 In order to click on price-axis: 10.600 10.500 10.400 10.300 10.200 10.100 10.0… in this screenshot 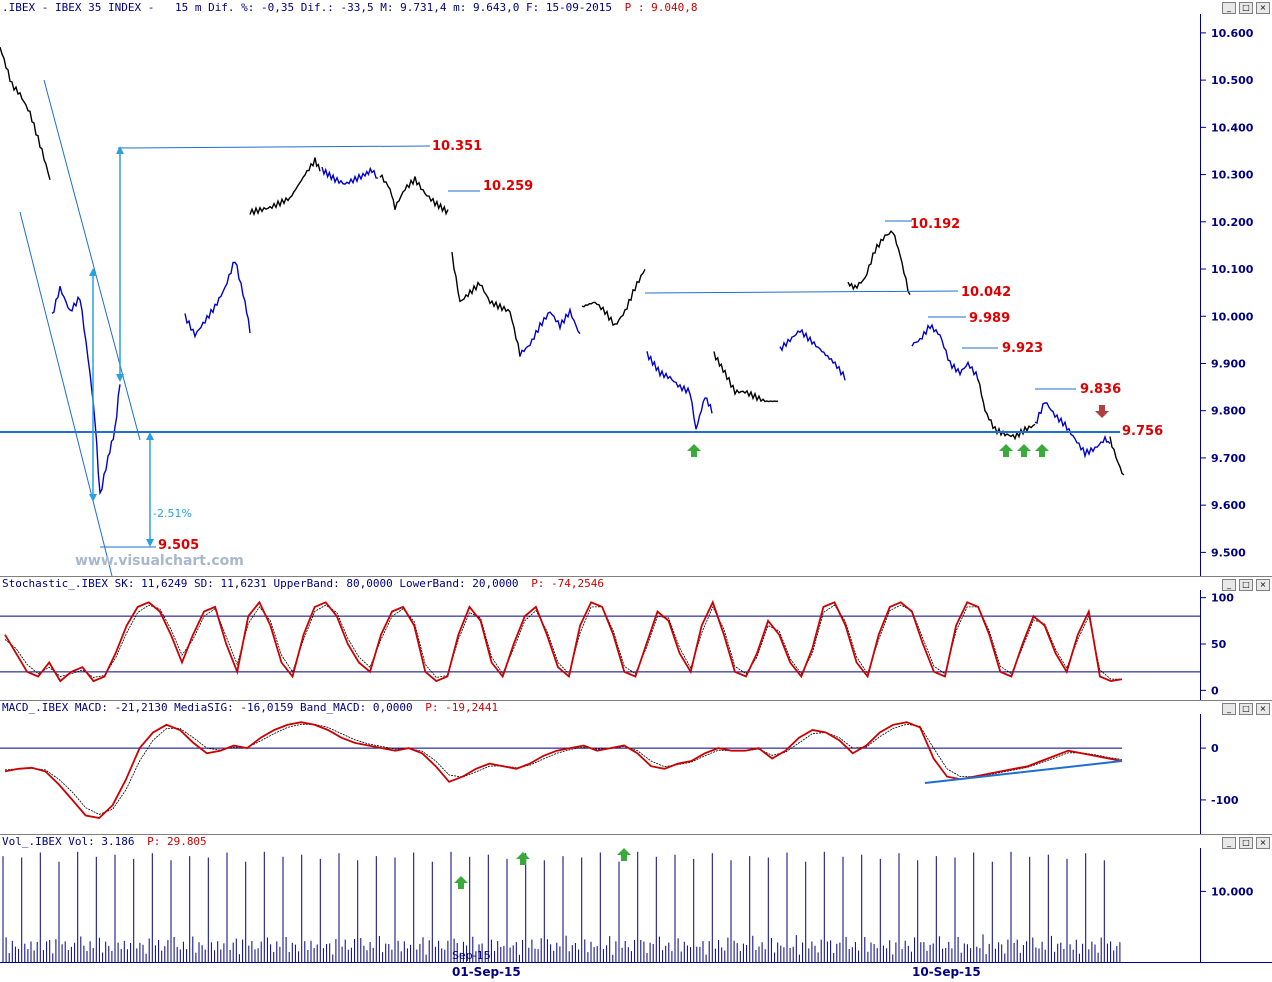, I will do `click(1236, 295)`.